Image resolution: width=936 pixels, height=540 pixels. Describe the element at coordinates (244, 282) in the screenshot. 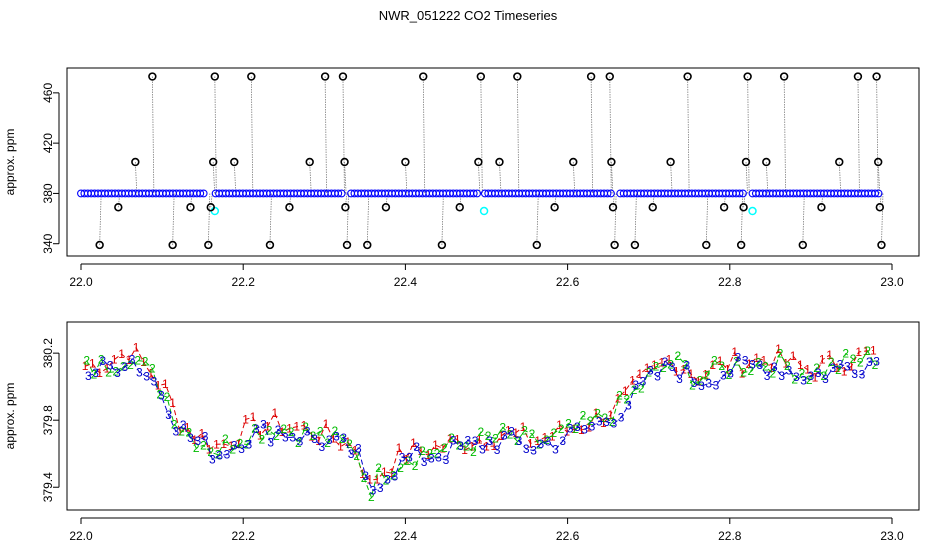

I see `x-tick-label: 22.2` at that location.